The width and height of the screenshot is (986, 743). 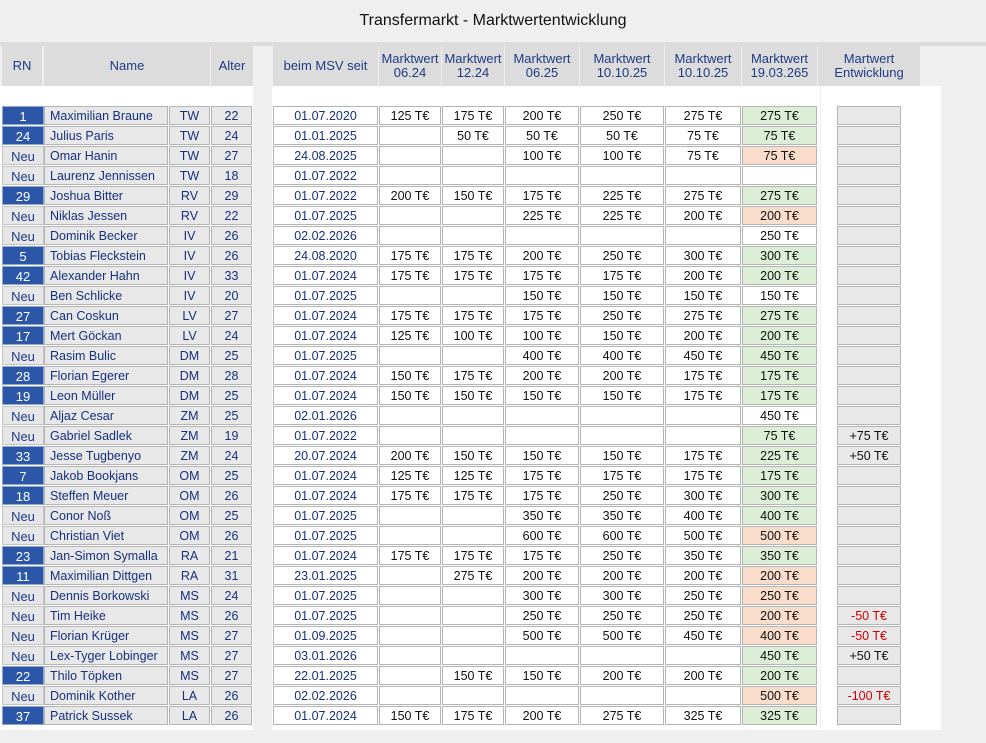 What do you see at coordinates (703, 135) in the screenshot?
I see `market-value-cell: 75 T€` at bounding box center [703, 135].